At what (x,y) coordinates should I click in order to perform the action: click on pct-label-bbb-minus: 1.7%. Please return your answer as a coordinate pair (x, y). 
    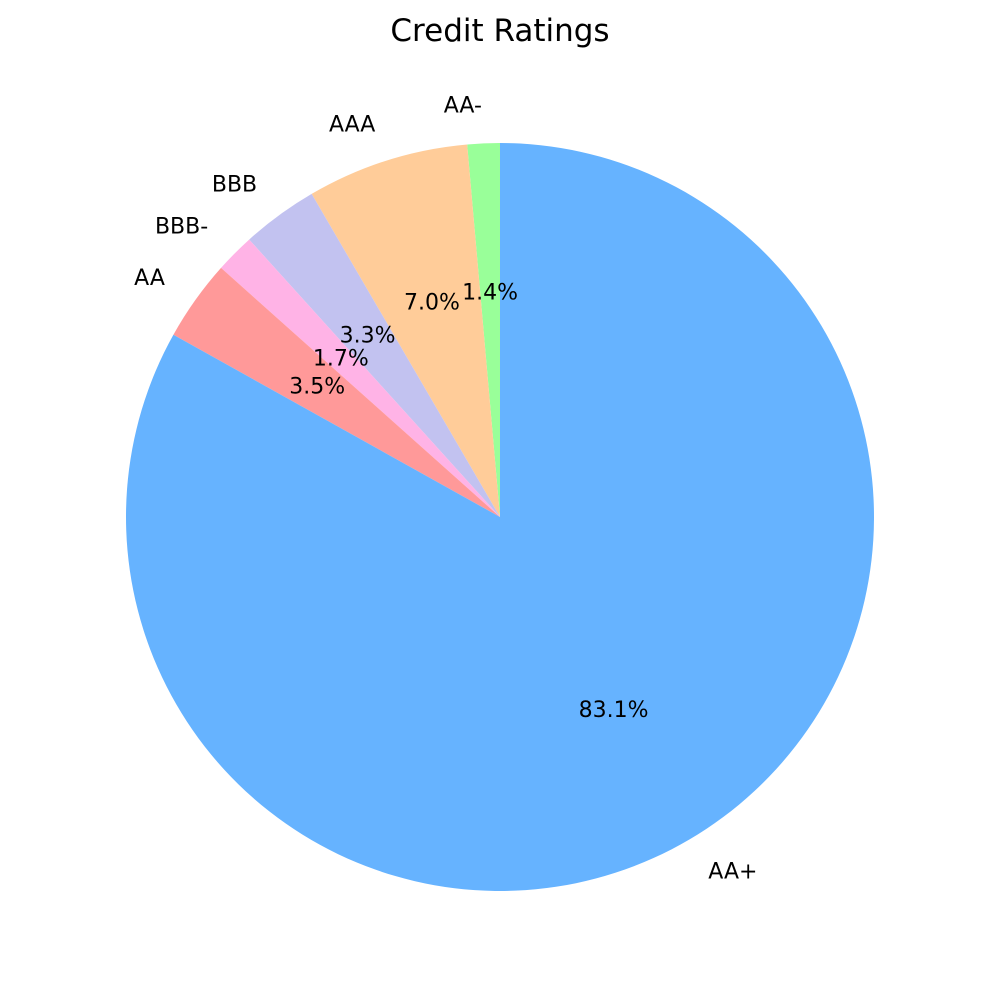
    Looking at the image, I should click on (341, 358).